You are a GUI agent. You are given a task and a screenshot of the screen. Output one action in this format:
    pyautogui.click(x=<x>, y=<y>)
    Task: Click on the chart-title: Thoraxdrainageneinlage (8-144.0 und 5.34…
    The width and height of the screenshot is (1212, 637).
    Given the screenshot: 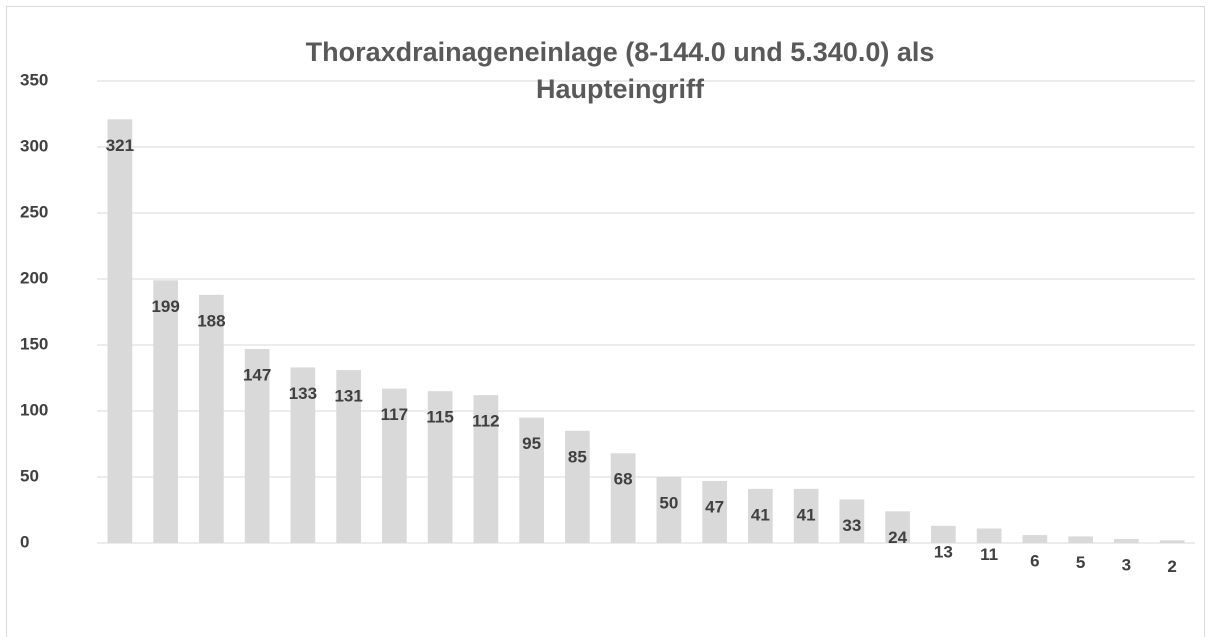 What is the action you would take?
    pyautogui.click(x=620, y=70)
    